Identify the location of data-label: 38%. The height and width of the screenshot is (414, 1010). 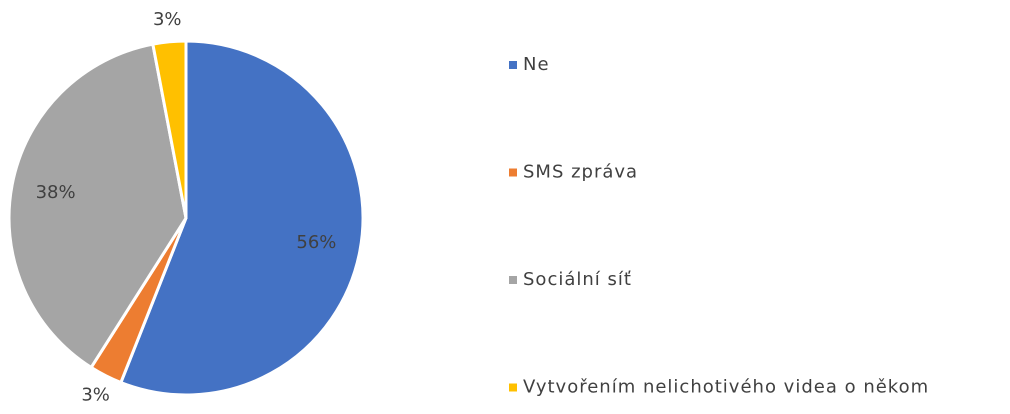
(56, 192).